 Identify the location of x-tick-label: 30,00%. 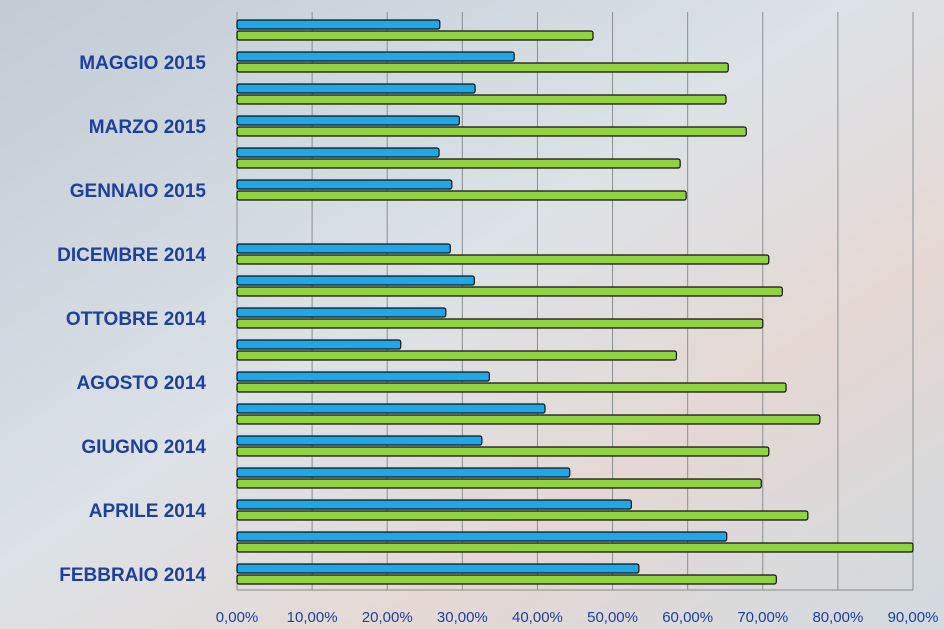
(462, 617).